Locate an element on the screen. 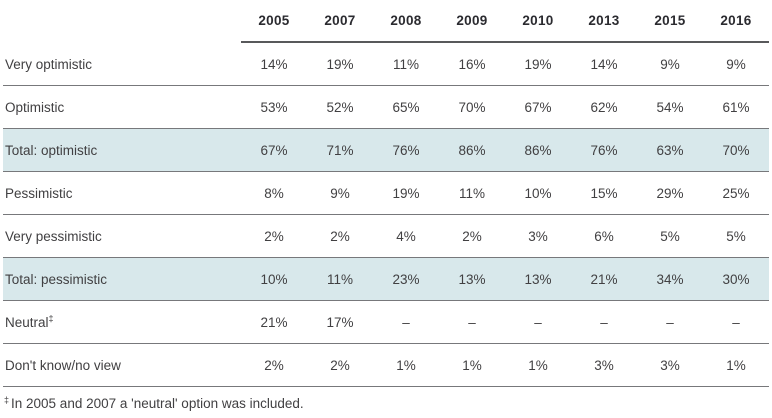  table-row: Very pessimistic 2% 2% 4% 2% 3% 6% 5% 5% is located at coordinates (386, 236).